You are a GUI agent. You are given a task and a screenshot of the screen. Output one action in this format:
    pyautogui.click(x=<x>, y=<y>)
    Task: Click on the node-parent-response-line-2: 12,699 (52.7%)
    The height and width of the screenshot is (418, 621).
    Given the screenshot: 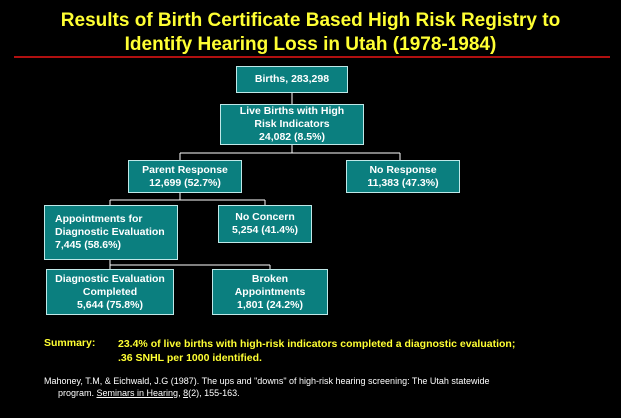 What is the action you would take?
    pyautogui.click(x=185, y=182)
    